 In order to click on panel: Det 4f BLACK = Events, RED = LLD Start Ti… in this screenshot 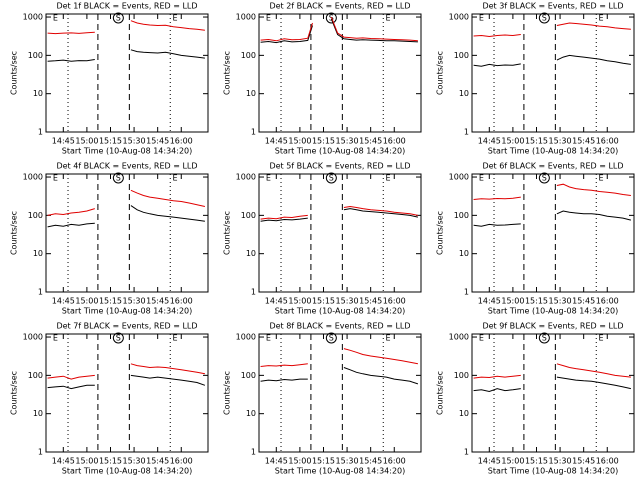, I will do `click(109, 239)`.